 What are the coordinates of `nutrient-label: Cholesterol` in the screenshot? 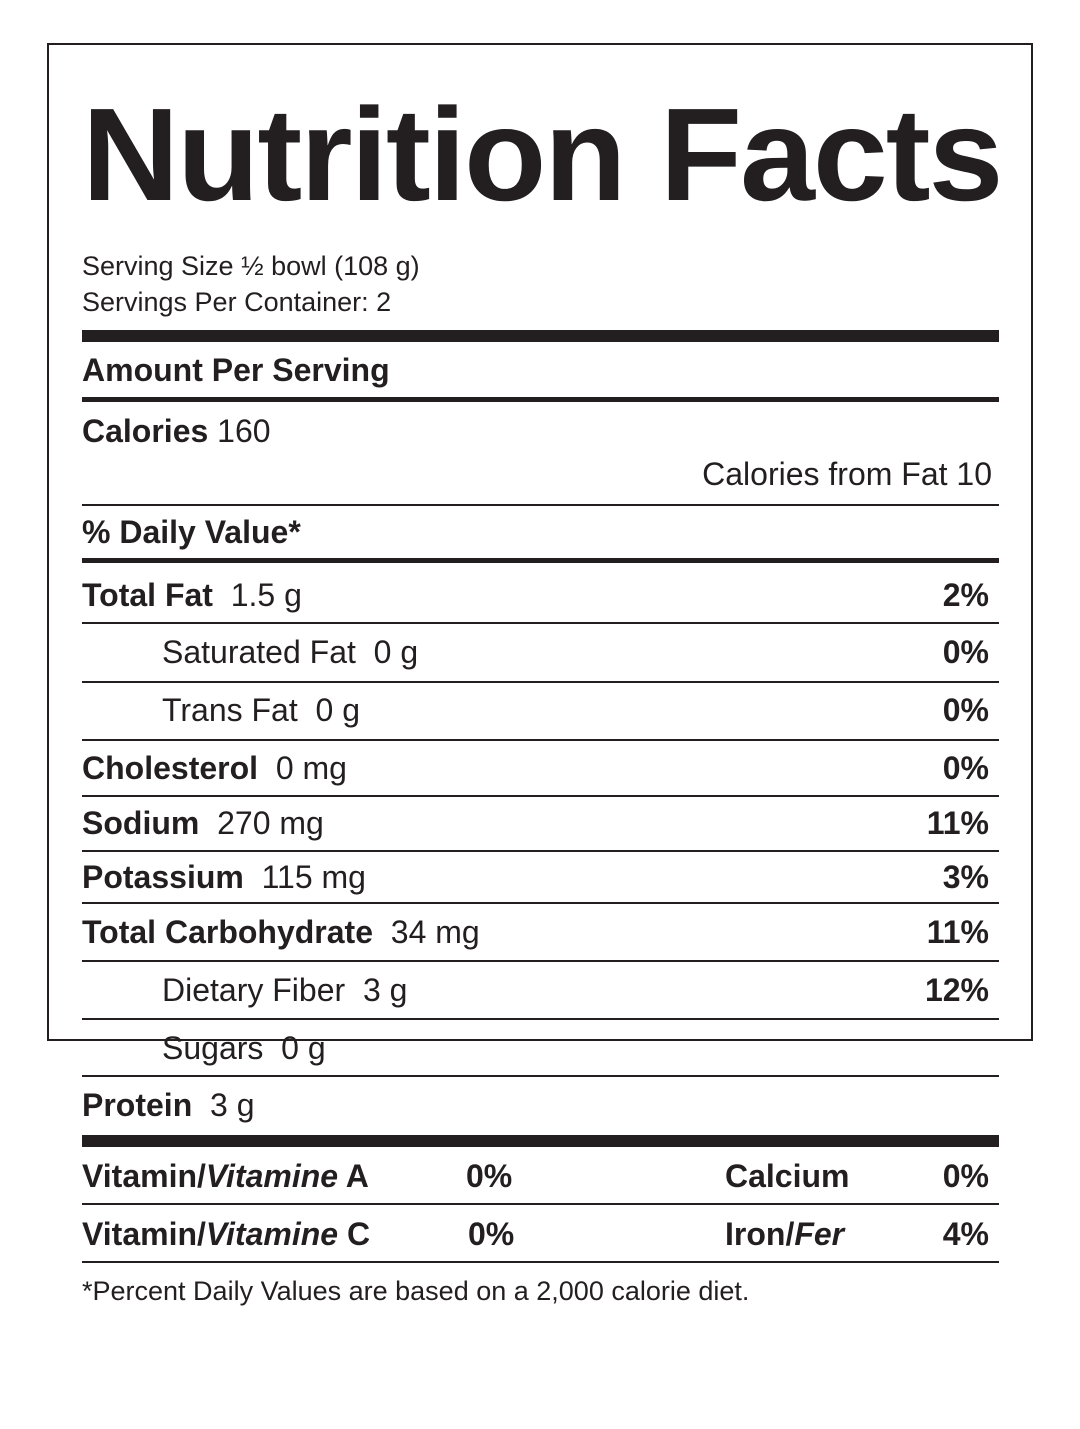 It's located at (170, 768).